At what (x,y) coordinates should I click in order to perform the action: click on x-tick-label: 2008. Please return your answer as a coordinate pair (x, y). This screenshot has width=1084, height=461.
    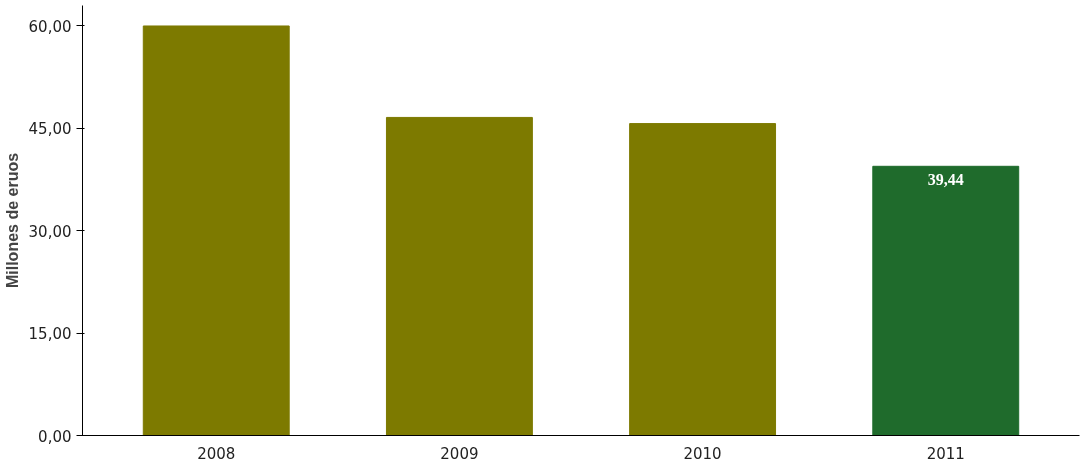
    Looking at the image, I should click on (216, 452).